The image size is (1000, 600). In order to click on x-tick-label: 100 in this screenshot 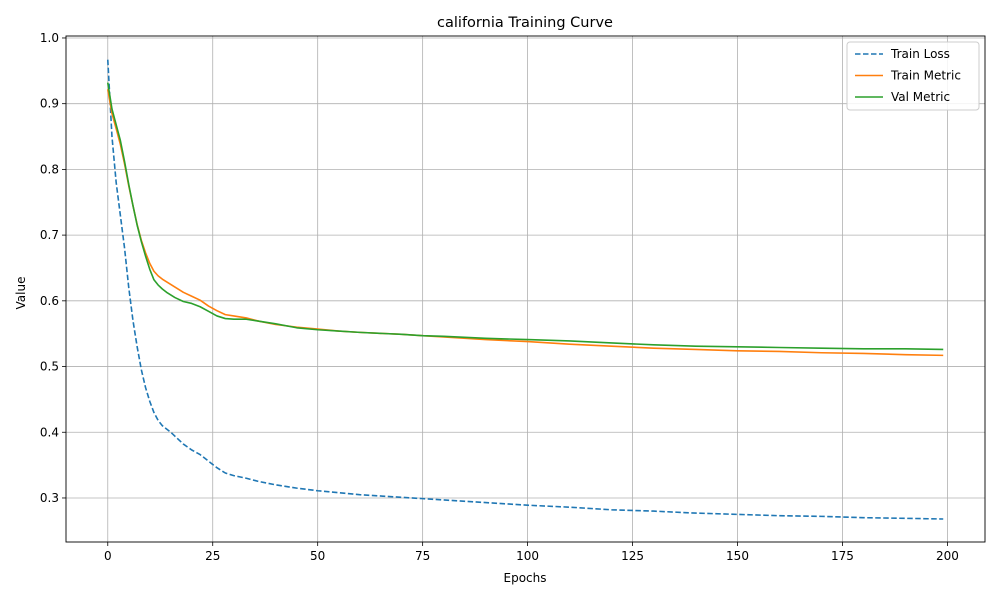, I will do `click(527, 556)`.